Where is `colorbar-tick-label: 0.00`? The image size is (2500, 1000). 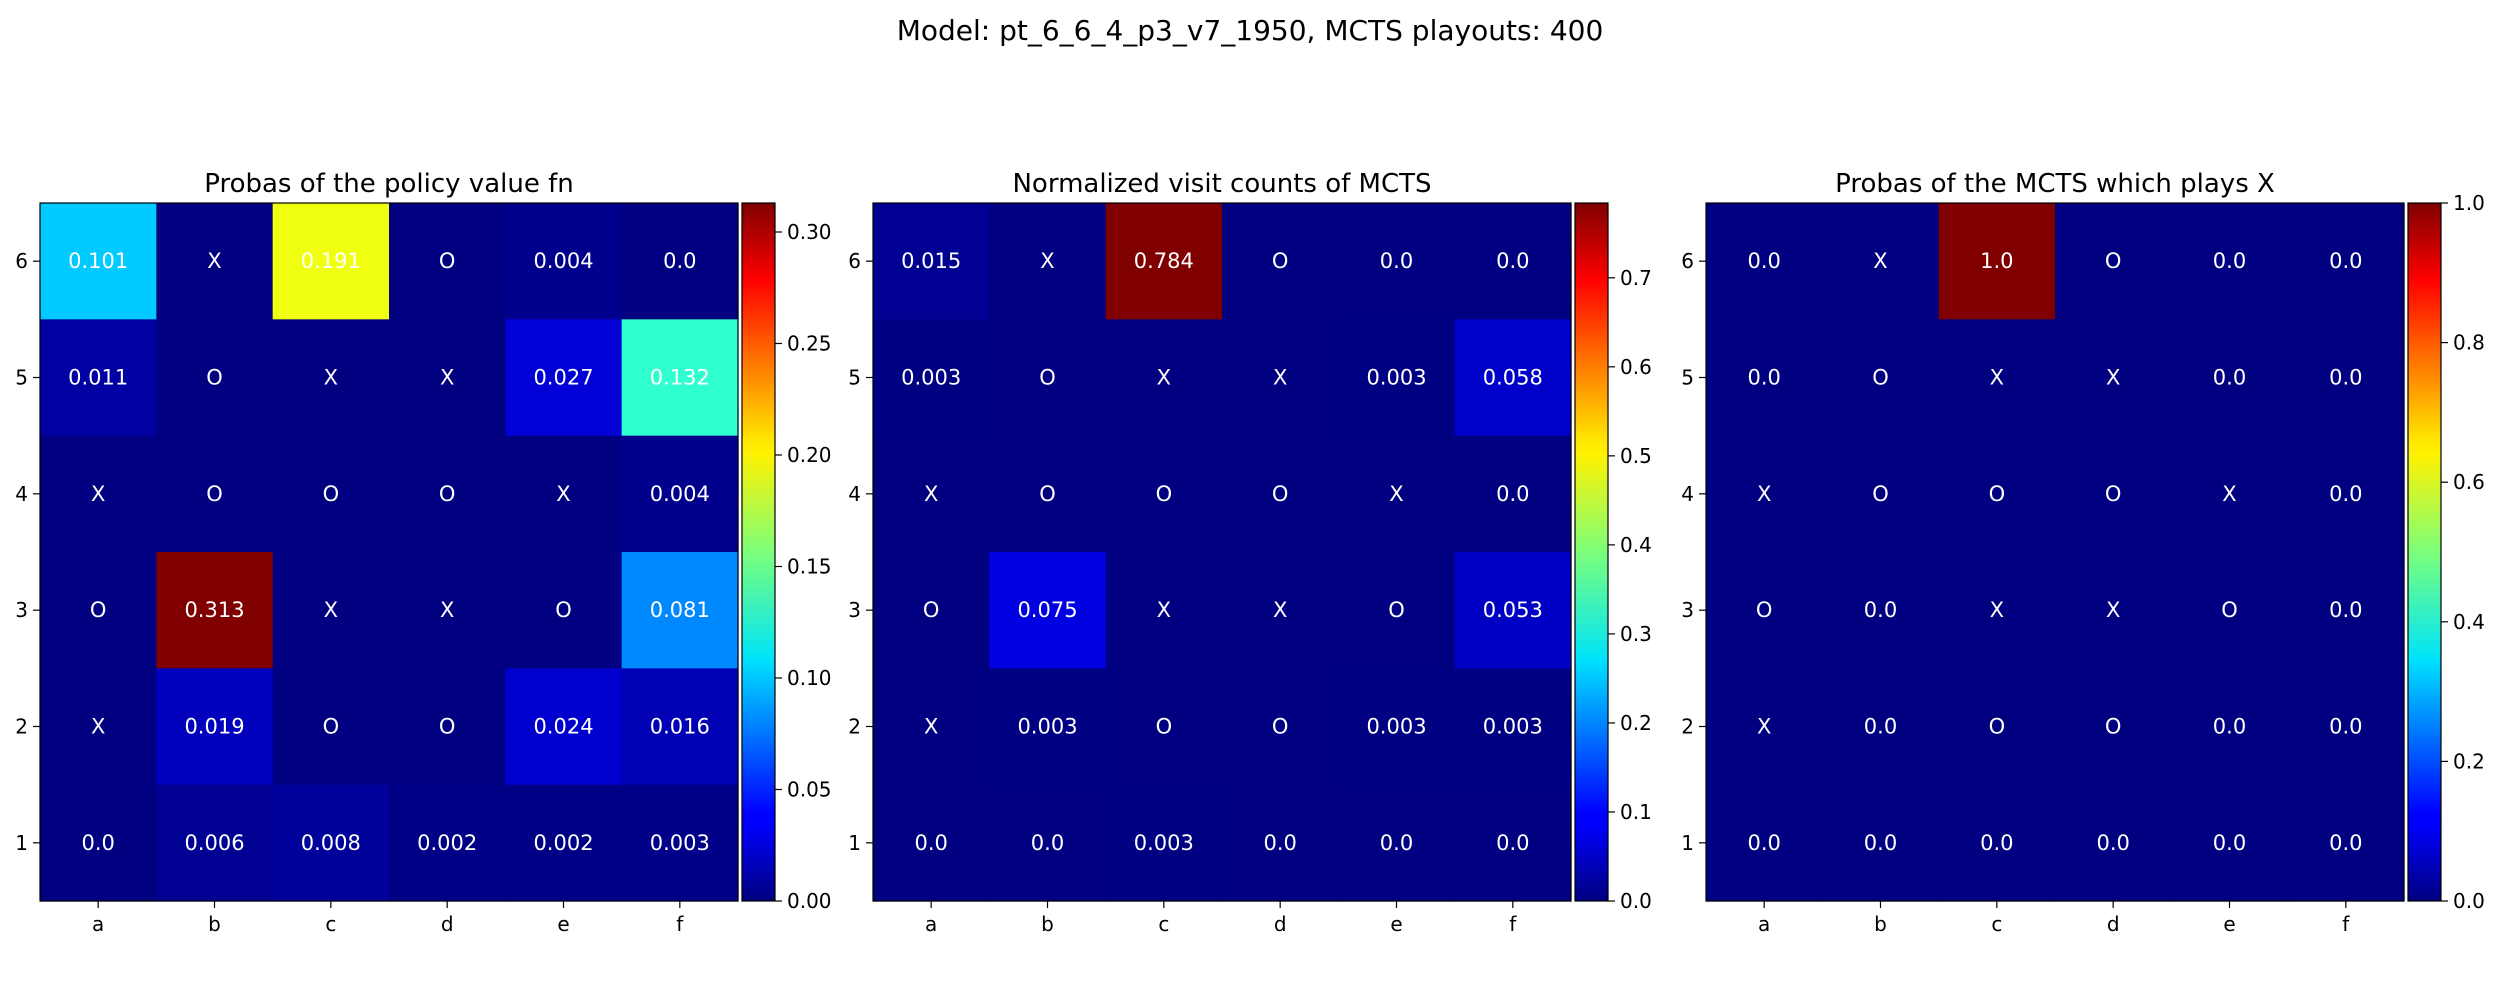 colorbar-tick-label: 0.00 is located at coordinates (809, 901).